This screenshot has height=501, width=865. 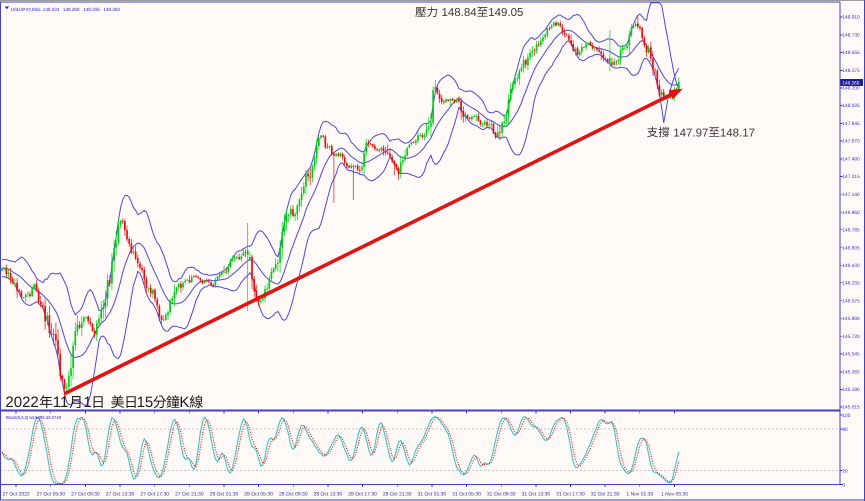 I want to click on svg-text: 31 Oct 13:30, so click(x=536, y=494).